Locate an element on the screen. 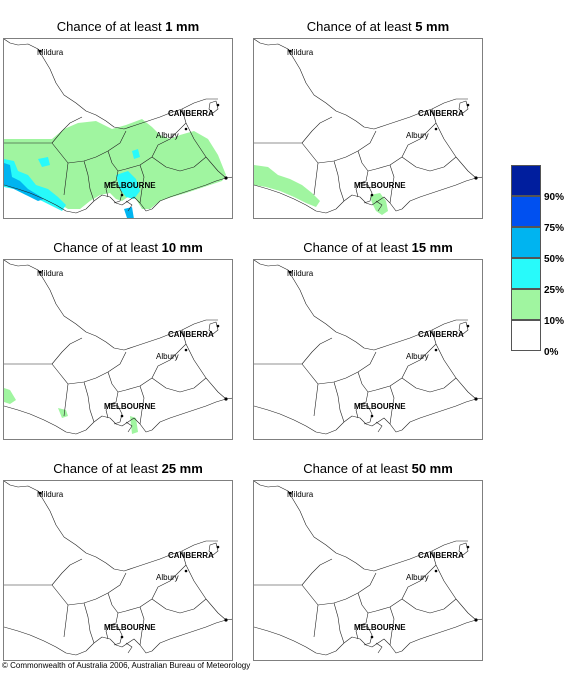 This screenshot has width=570, height=681. legend-label-10: 10% is located at coordinates (554, 321).